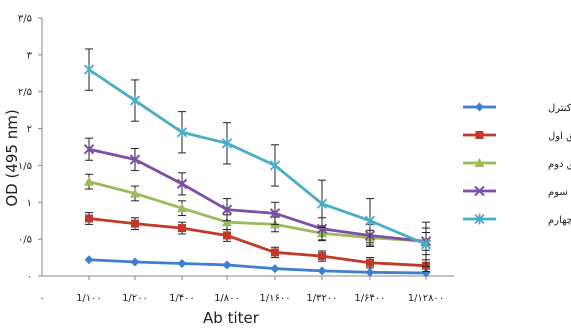  Describe the element at coordinates (30, 55) in the screenshot. I see `y-tick-label: ۳` at that location.